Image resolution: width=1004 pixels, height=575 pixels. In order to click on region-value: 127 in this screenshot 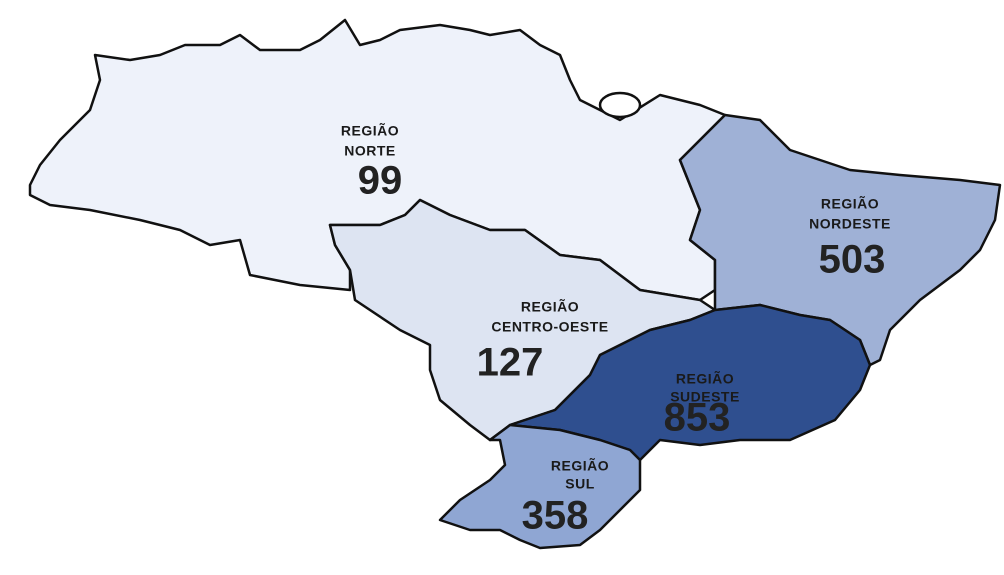, I will do `click(510, 363)`.